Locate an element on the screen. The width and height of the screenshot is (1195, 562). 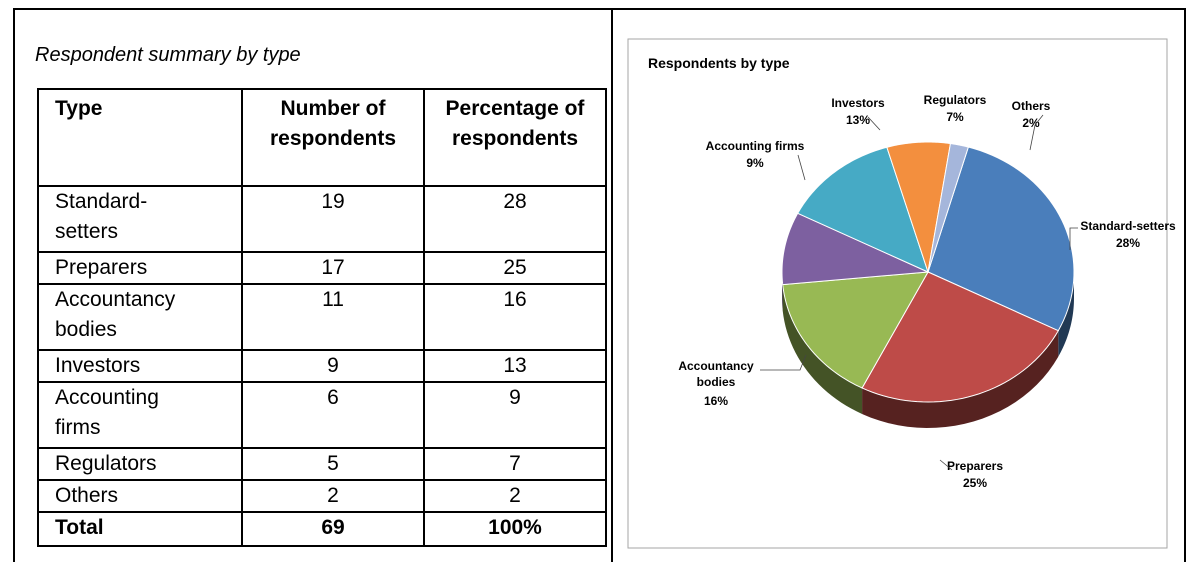
table-row: Investors 9 13 is located at coordinates (322, 366).